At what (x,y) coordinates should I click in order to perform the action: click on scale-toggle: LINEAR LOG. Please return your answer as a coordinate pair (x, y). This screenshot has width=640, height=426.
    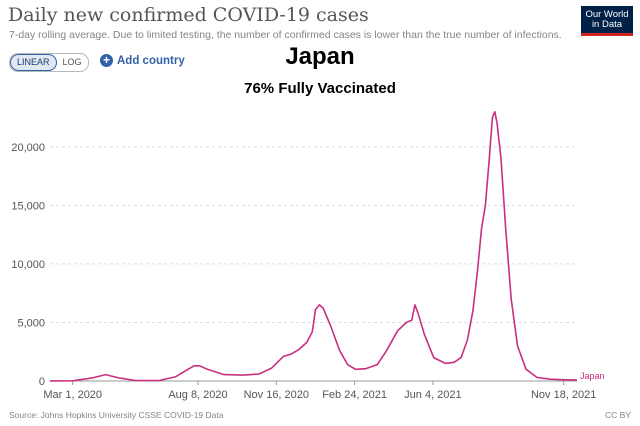
    Looking at the image, I should click on (49, 62).